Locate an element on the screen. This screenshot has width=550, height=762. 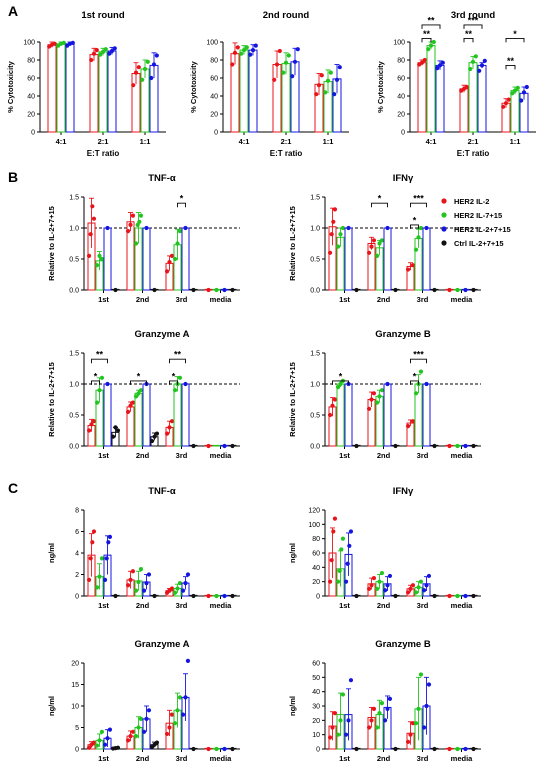
chart-title: IFNγ is located at coordinates (403, 491).